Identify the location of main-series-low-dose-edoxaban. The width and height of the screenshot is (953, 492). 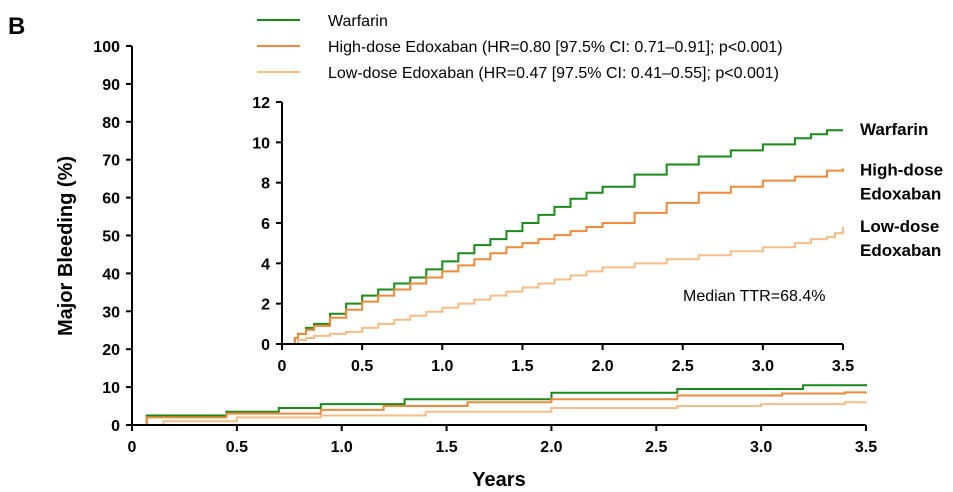
(499, 413).